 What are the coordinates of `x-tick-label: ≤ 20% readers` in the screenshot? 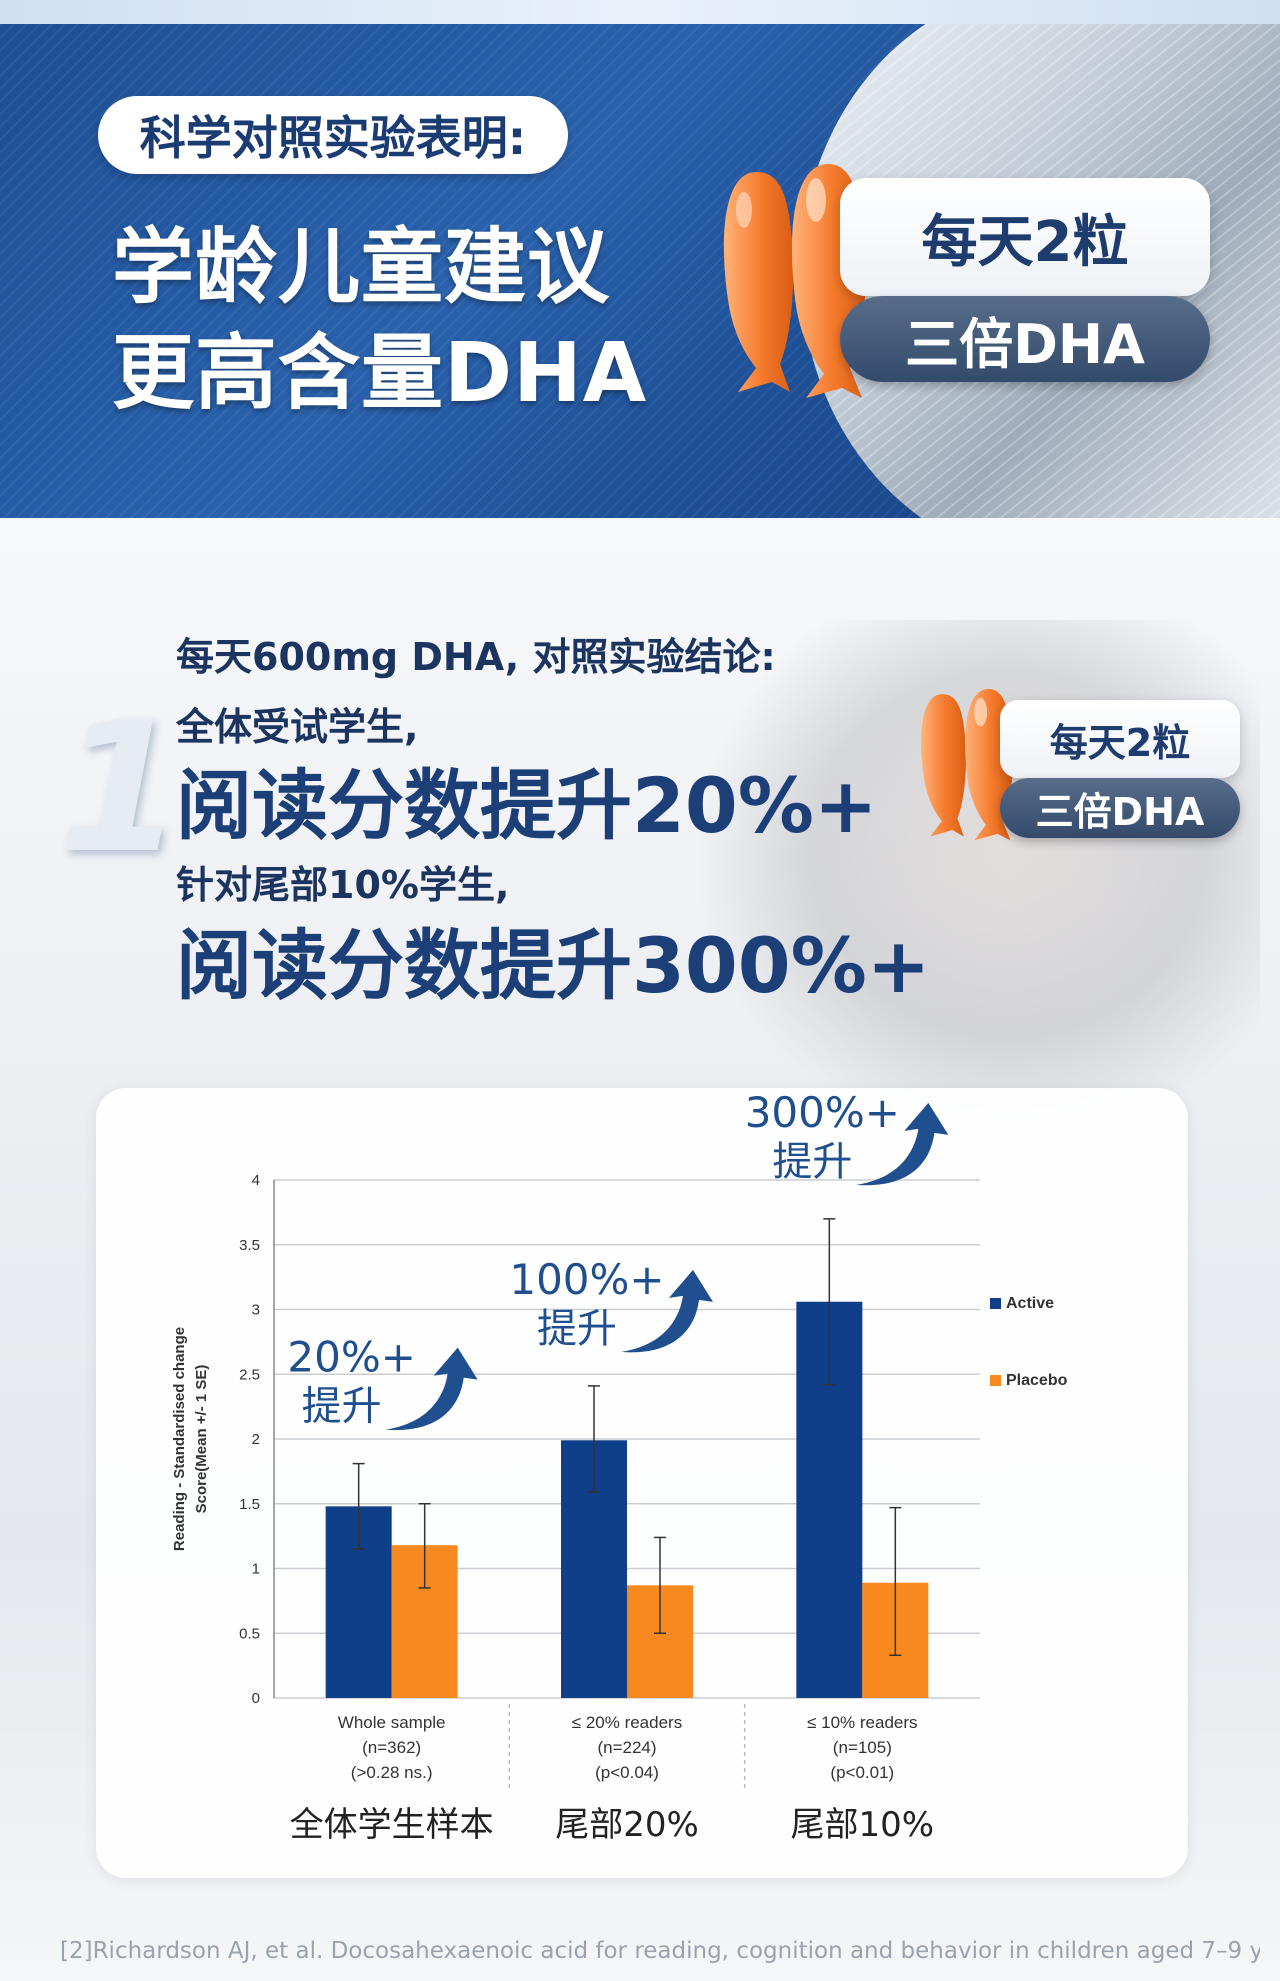 It's located at (627, 1722).